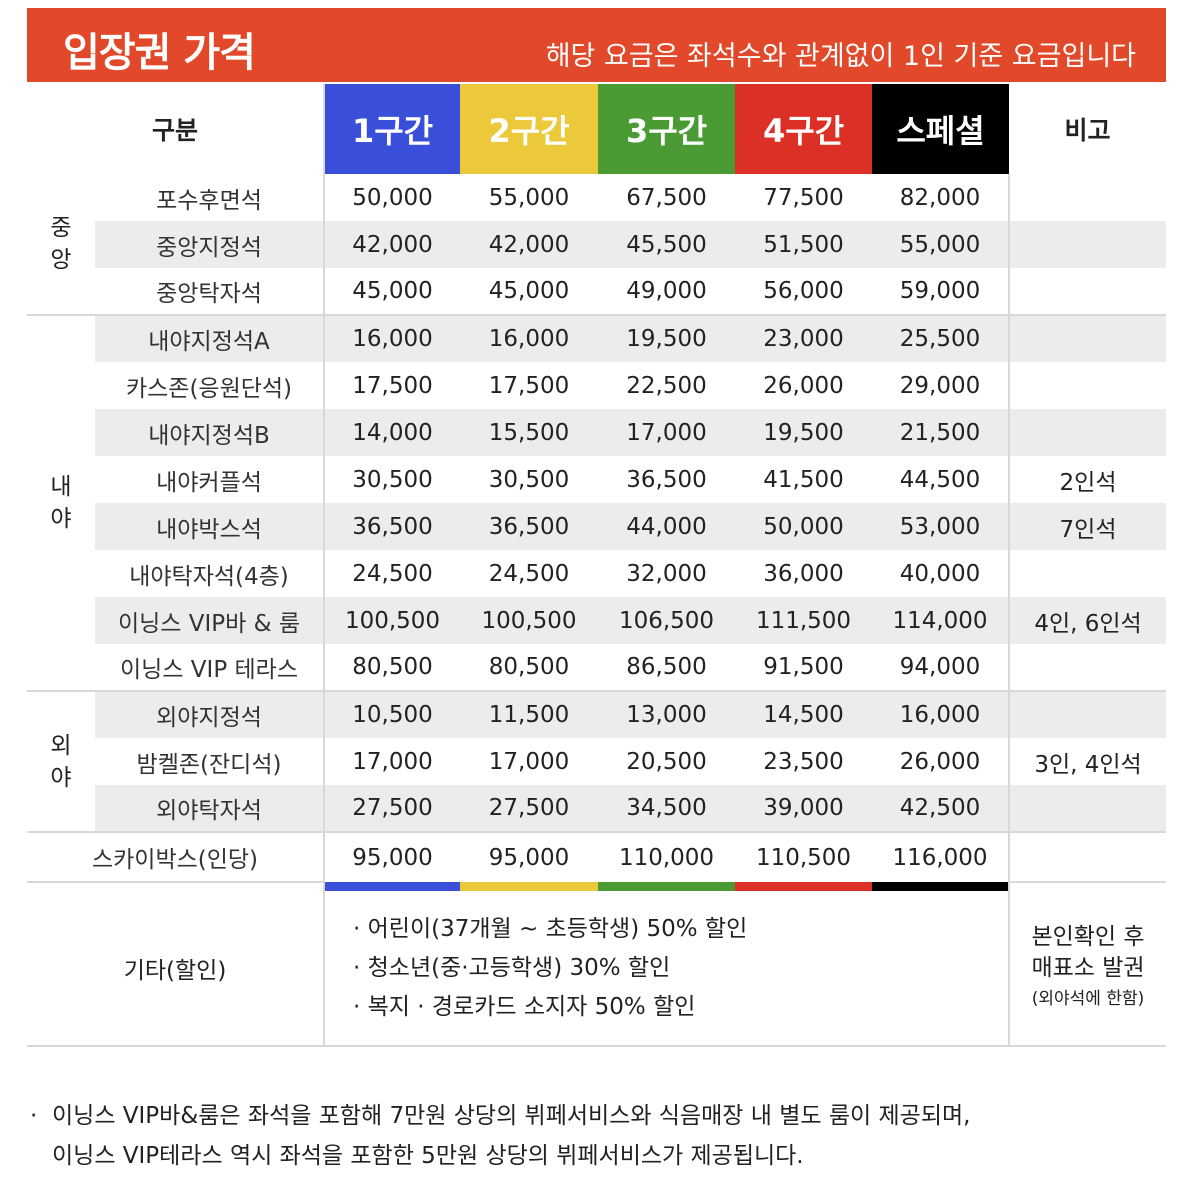 The height and width of the screenshot is (1191, 1177). What do you see at coordinates (392, 129) in the screenshot?
I see `header-zone-1: 1구간` at bounding box center [392, 129].